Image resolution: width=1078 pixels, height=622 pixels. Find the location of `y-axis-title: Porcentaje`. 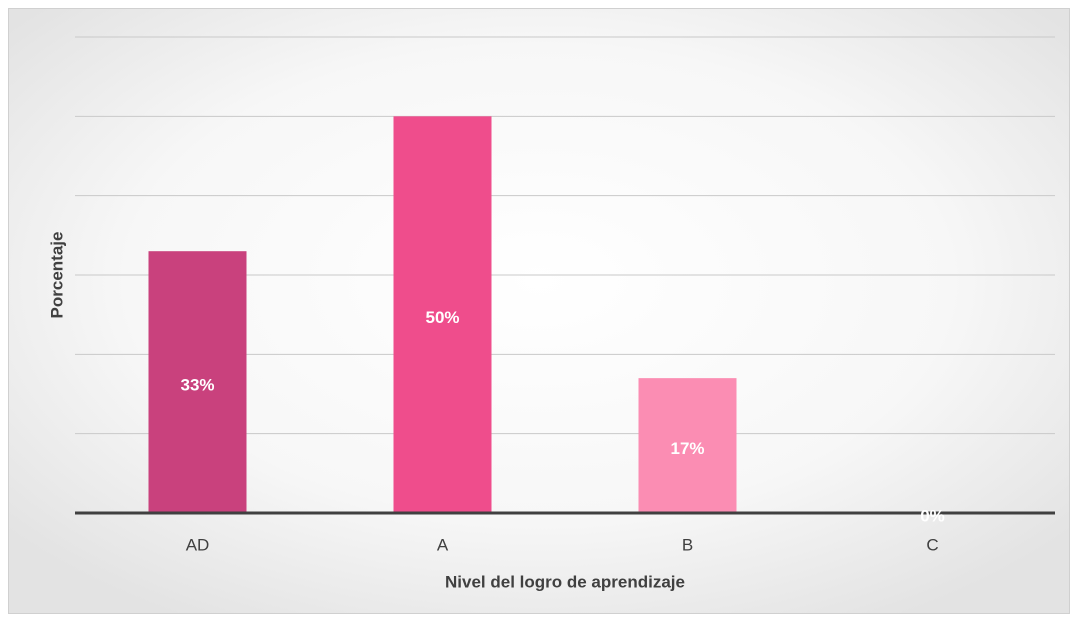

y-axis-title: Porcentaje is located at coordinates (56, 275).